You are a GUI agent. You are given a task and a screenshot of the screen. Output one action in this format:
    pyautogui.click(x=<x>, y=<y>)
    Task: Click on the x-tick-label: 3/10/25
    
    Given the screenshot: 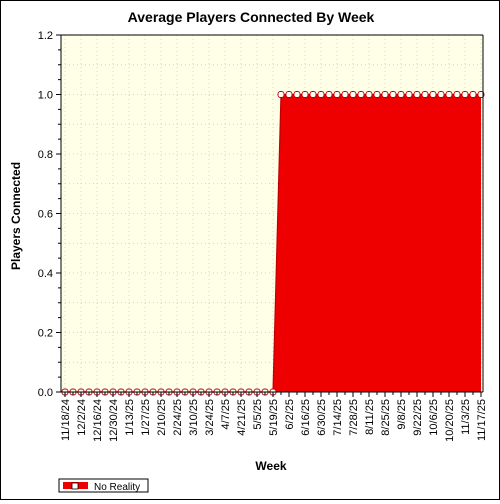 What is the action you would take?
    pyautogui.click(x=194, y=417)
    